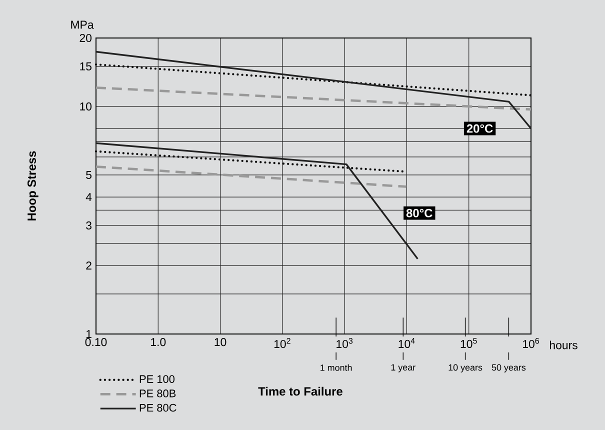  I want to click on x-tick-label: 0.10, so click(96, 342).